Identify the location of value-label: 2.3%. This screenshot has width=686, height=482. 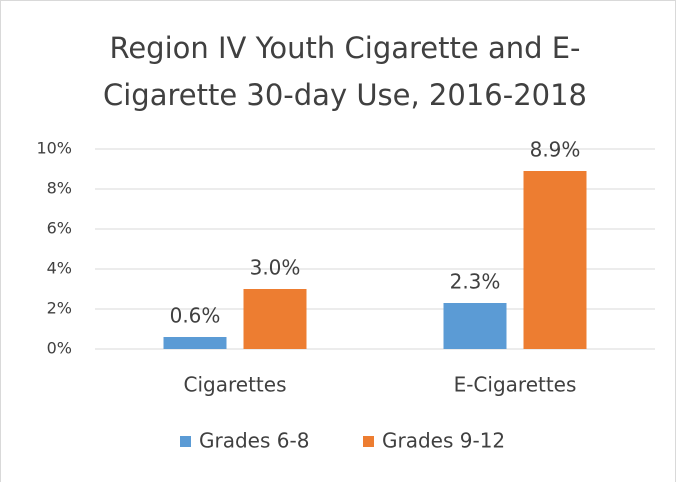
(475, 282).